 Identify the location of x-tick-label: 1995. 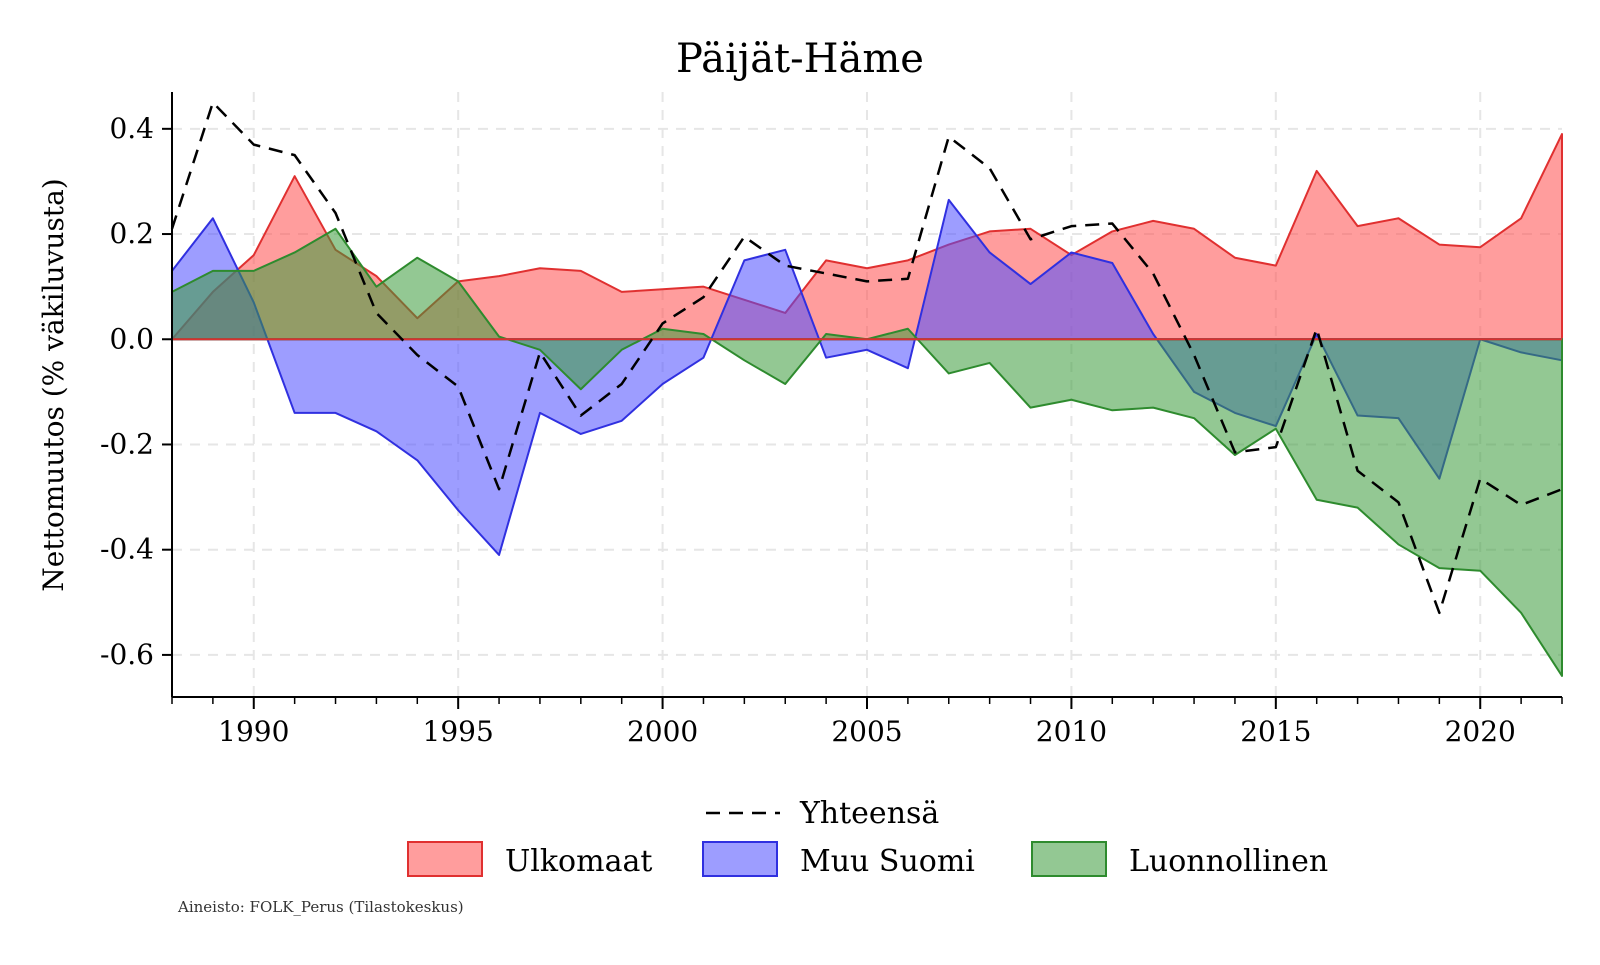
(458, 731).